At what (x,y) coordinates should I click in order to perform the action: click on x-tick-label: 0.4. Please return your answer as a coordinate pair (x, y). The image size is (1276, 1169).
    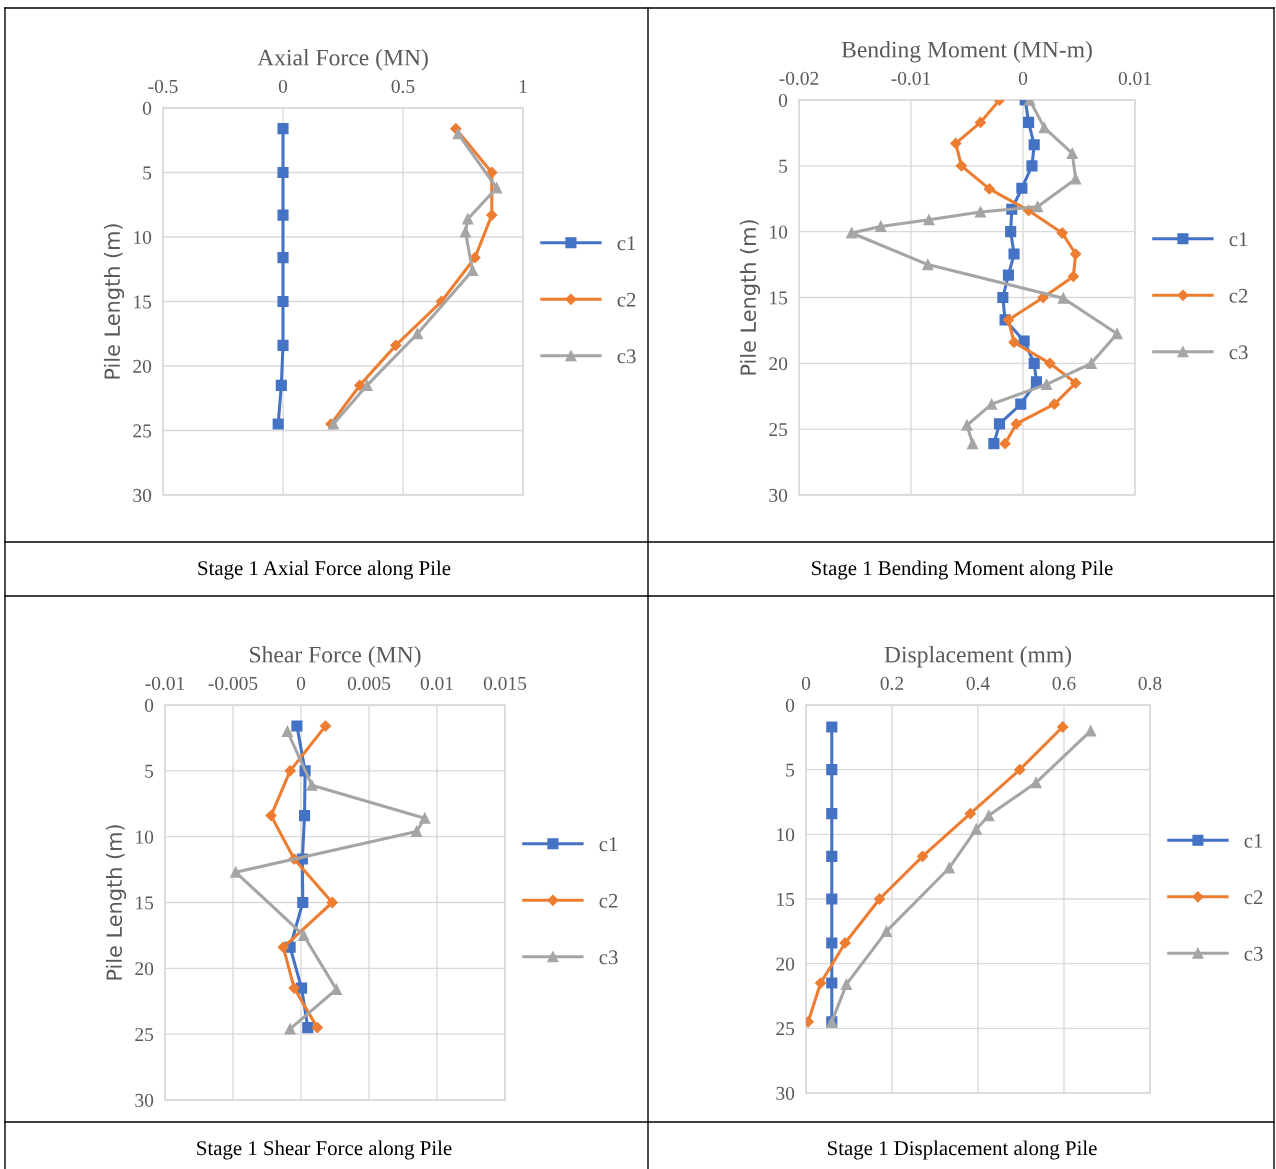
    Looking at the image, I should click on (978, 683).